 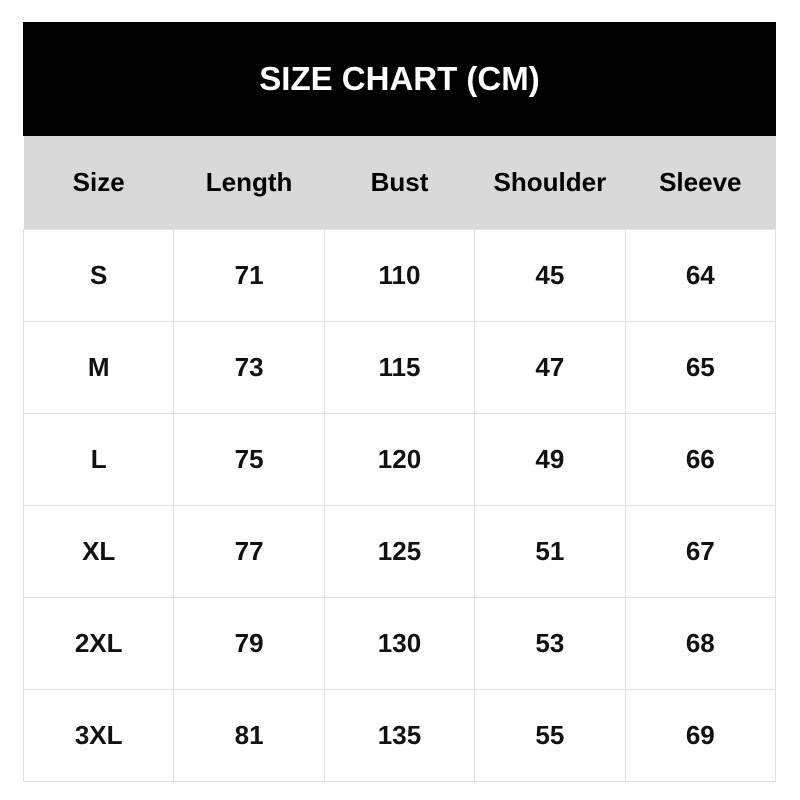 I want to click on table-cell: 45, so click(x=550, y=275).